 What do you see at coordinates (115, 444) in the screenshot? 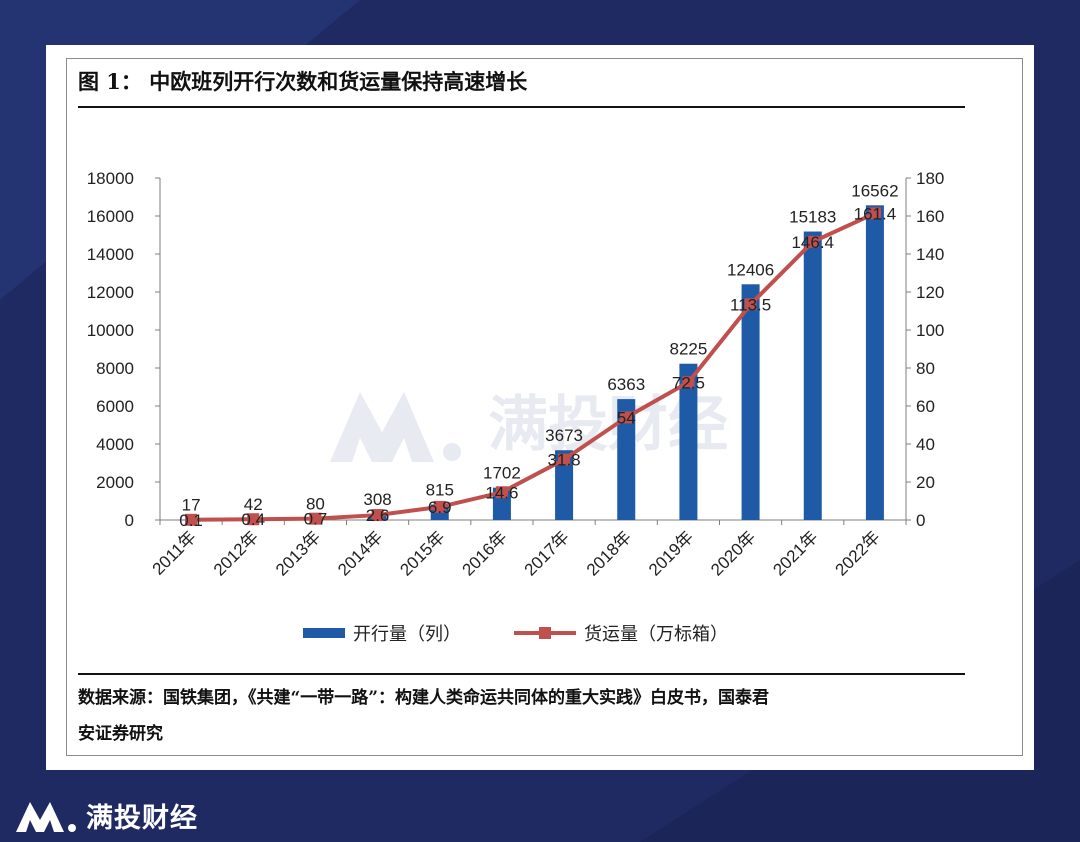
I see `y-left-tick-label: 4000` at bounding box center [115, 444].